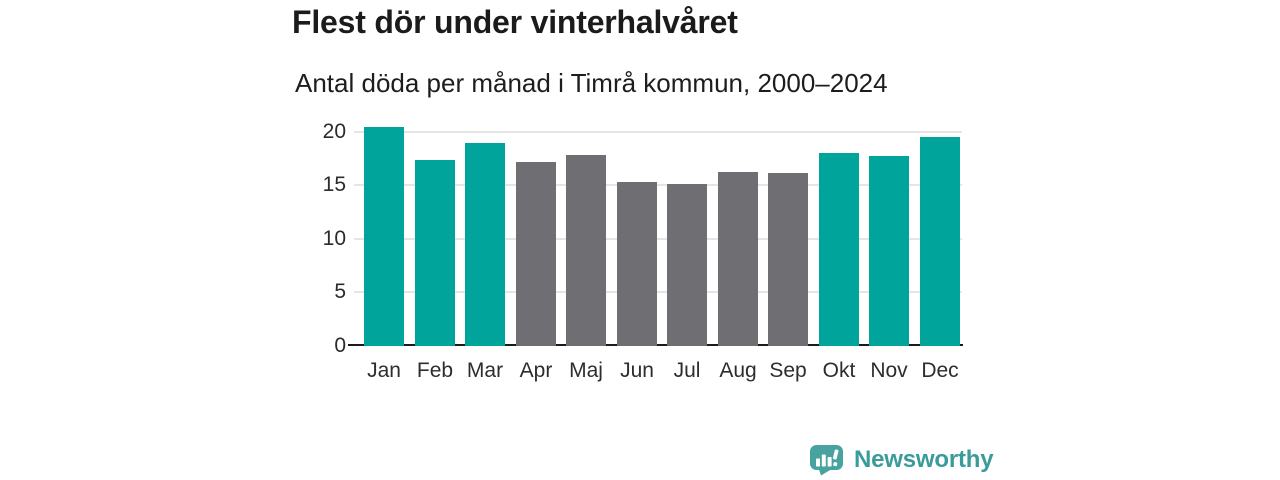 The image size is (1280, 480). Describe the element at coordinates (334, 185) in the screenshot. I see `y-axis-tick-label-15: 15` at that location.